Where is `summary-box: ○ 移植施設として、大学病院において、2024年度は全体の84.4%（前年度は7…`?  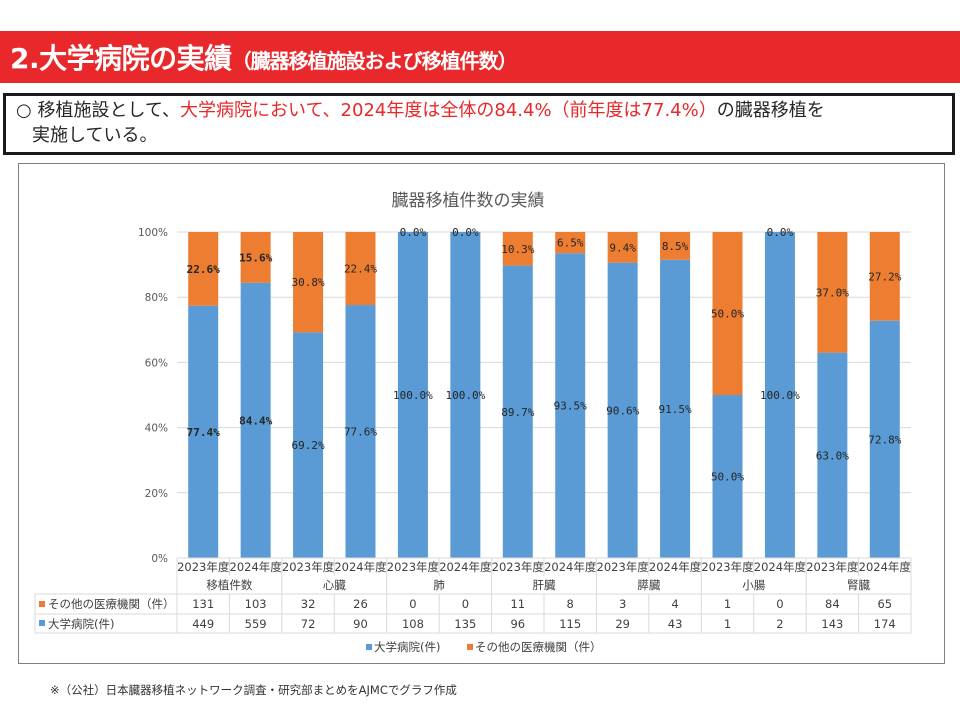 summary-box: ○ 移植施設として、大学病院において、2024年度は全体の84.4%（前年度は7… is located at coordinates (479, 124).